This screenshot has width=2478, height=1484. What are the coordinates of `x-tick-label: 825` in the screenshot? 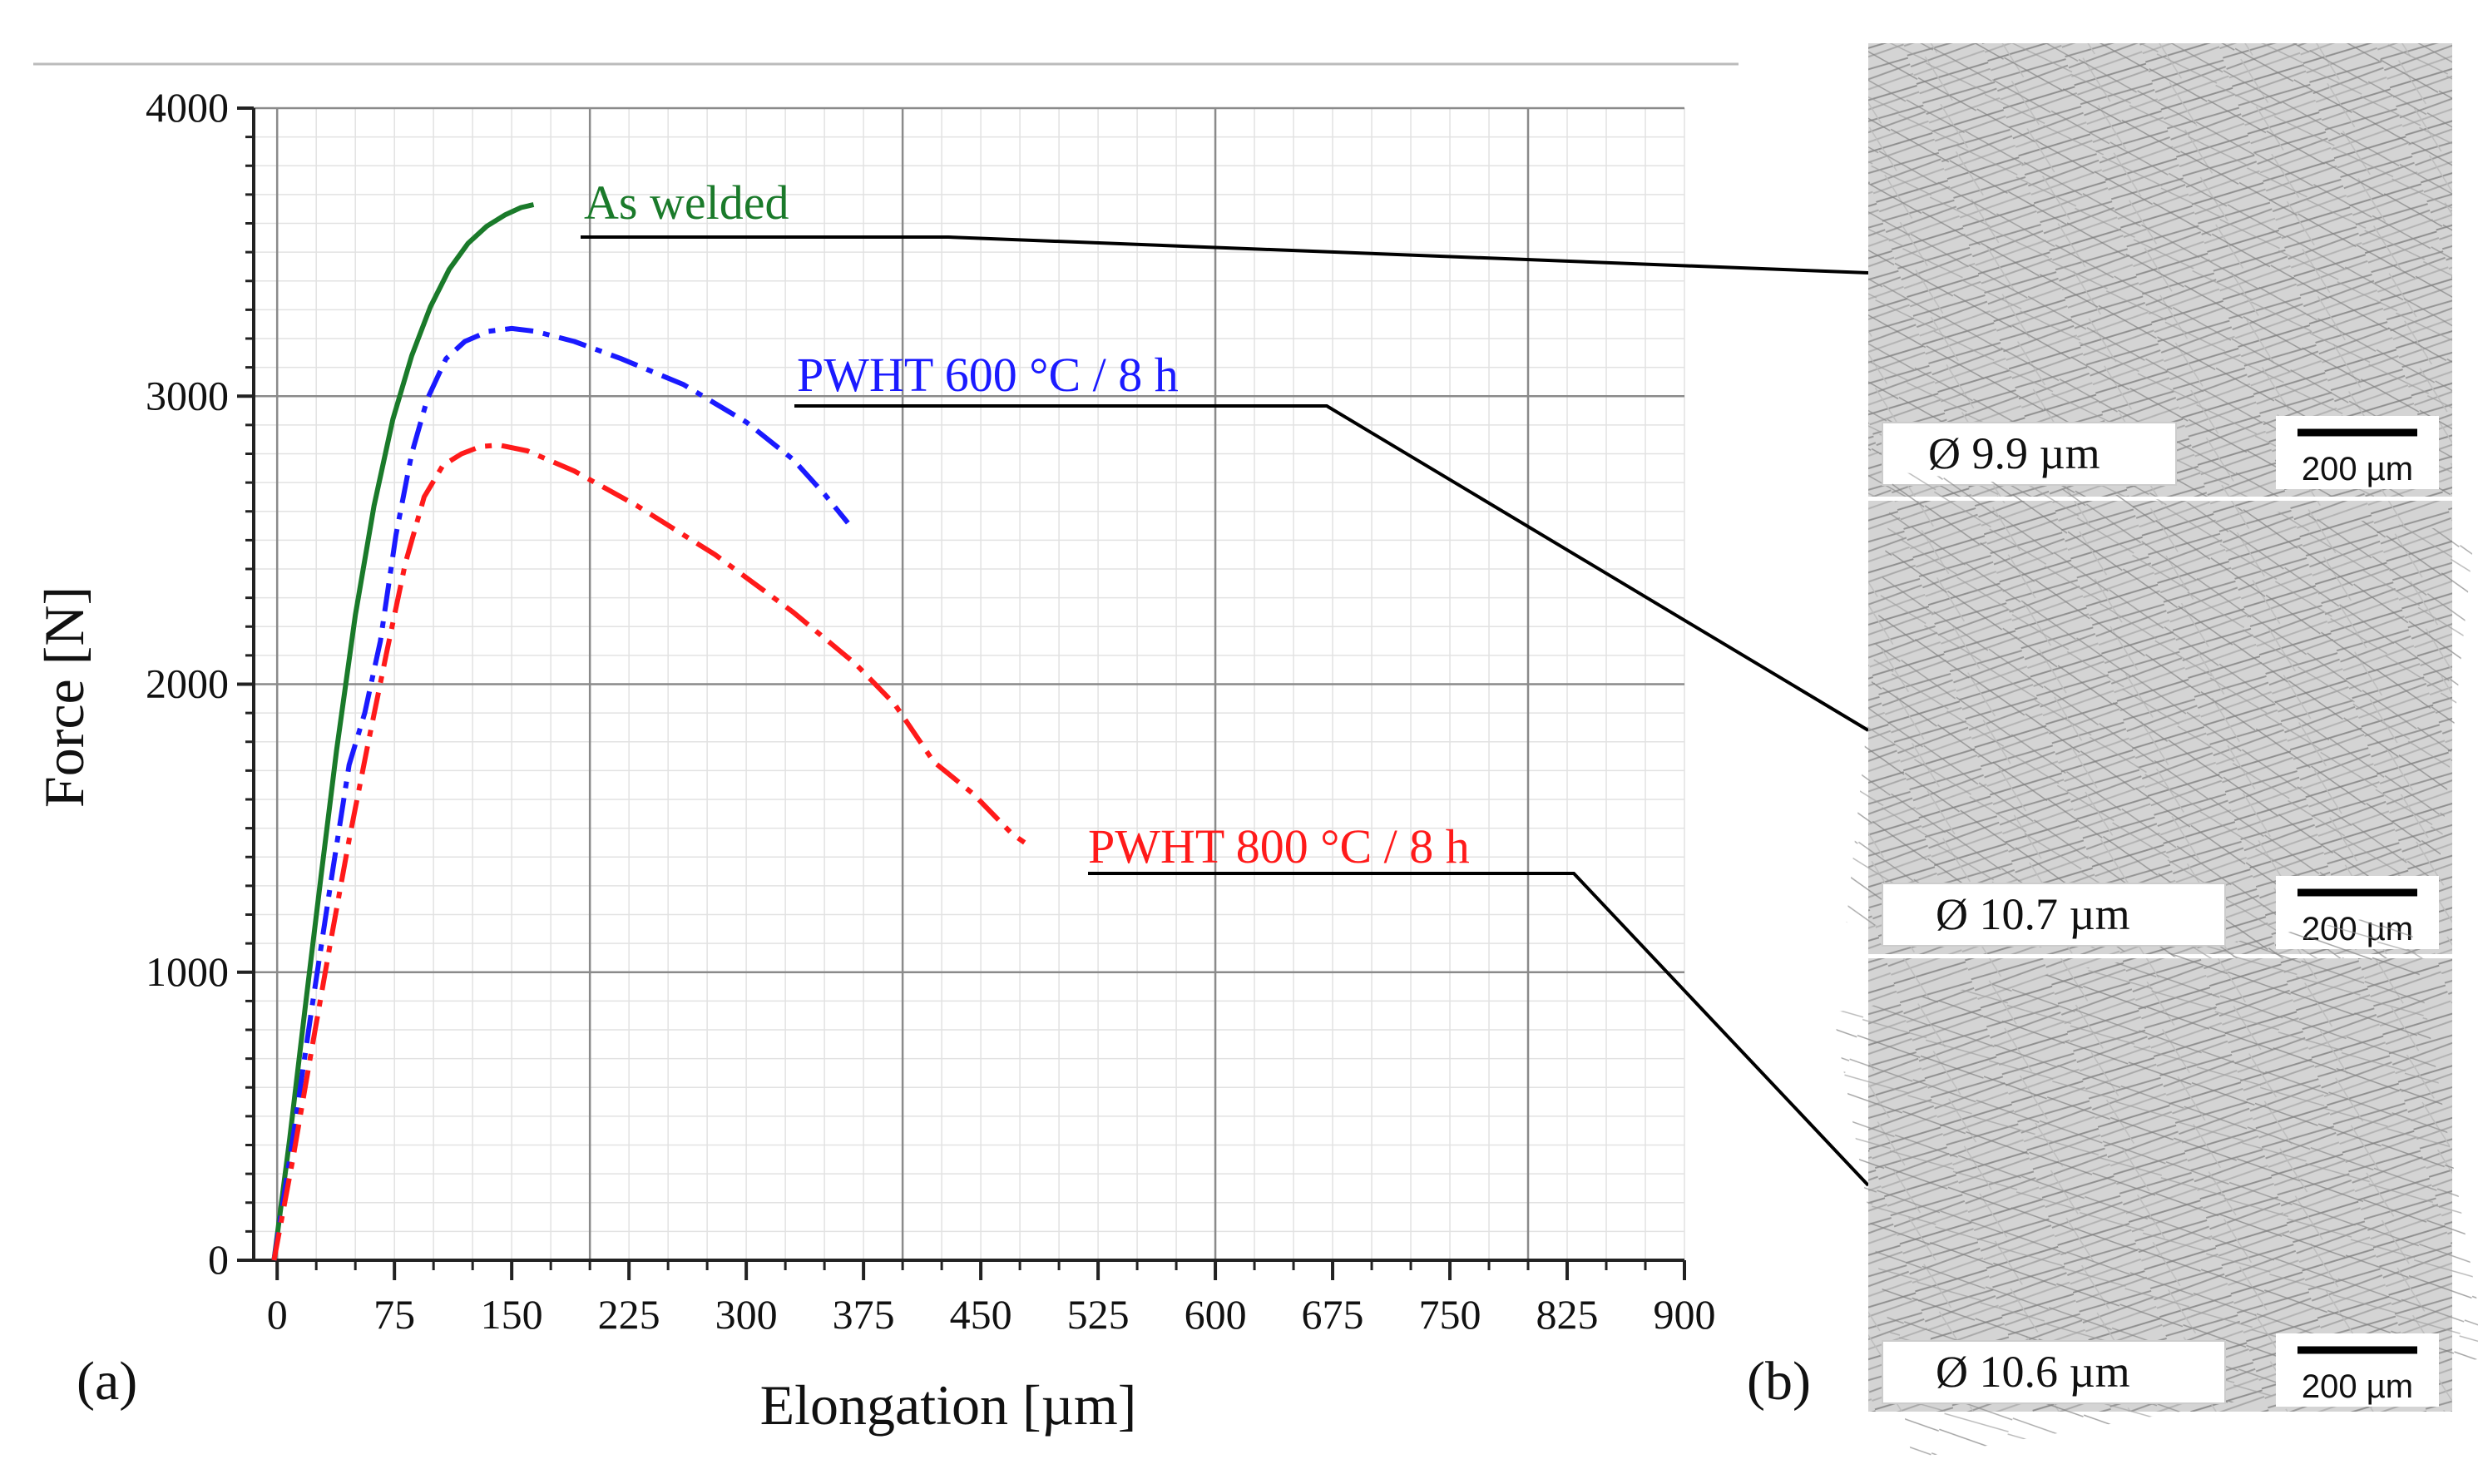 It's located at (1567, 1314).